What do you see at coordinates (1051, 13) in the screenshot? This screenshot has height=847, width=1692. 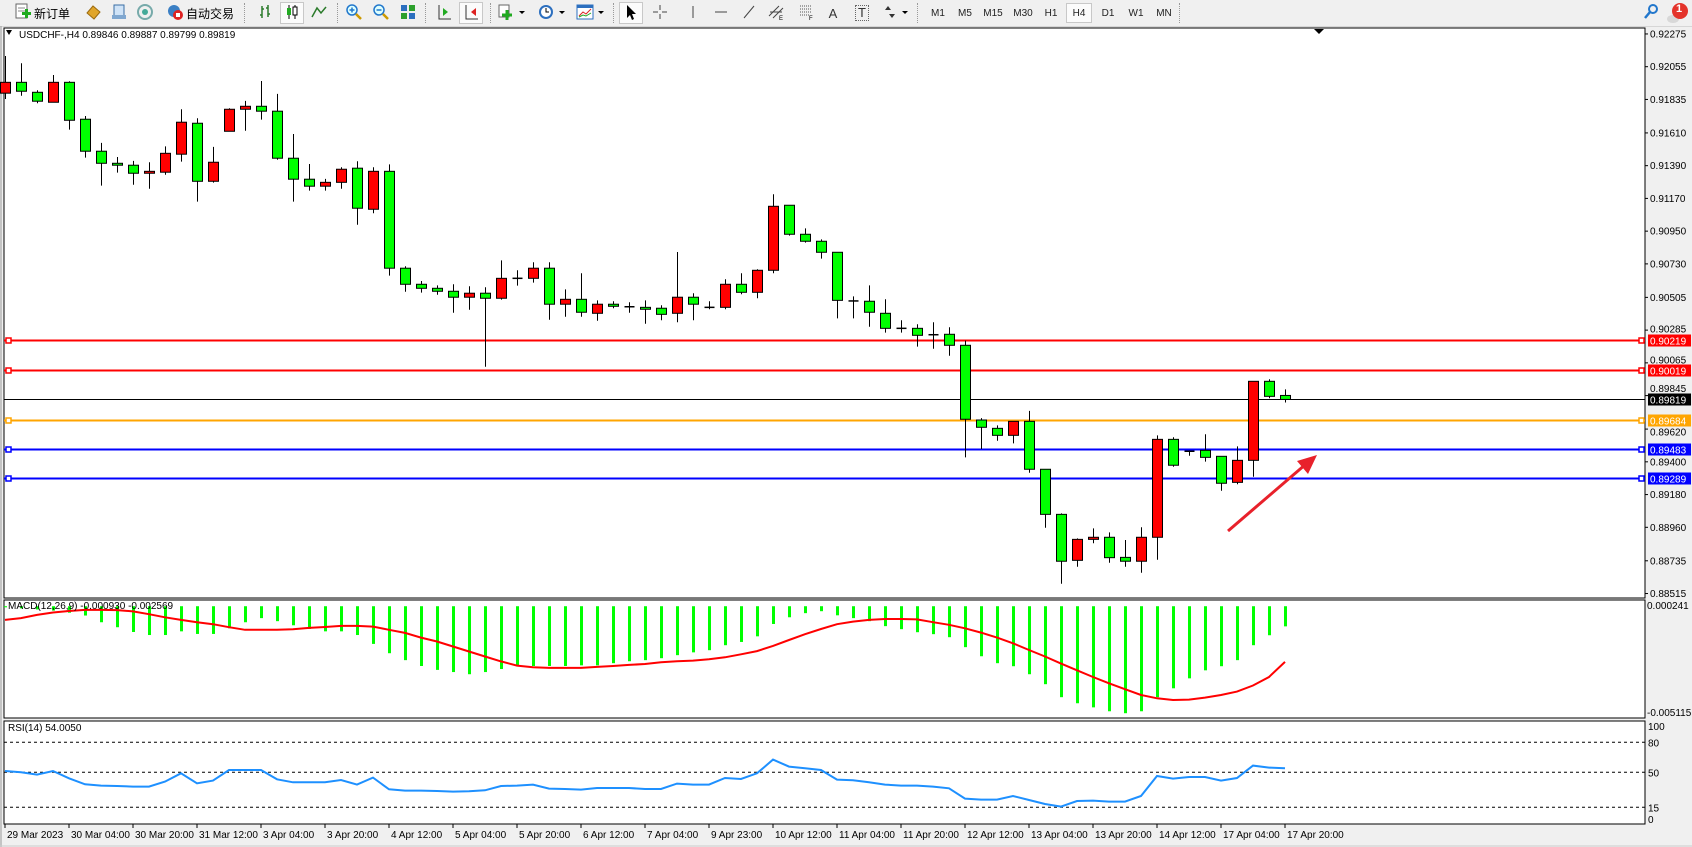 I see `timeframe-h1: H1` at bounding box center [1051, 13].